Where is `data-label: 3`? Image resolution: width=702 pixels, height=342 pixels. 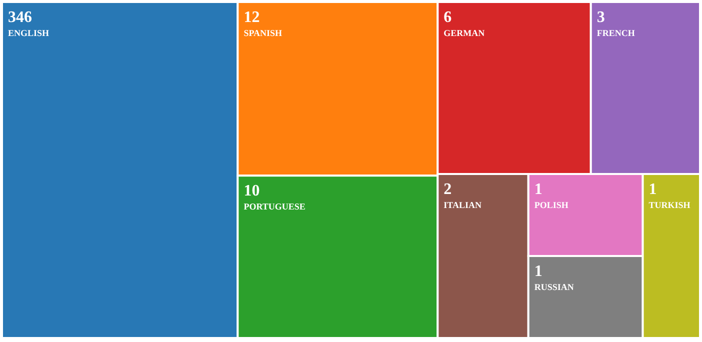 data-label: 3 is located at coordinates (600, 17).